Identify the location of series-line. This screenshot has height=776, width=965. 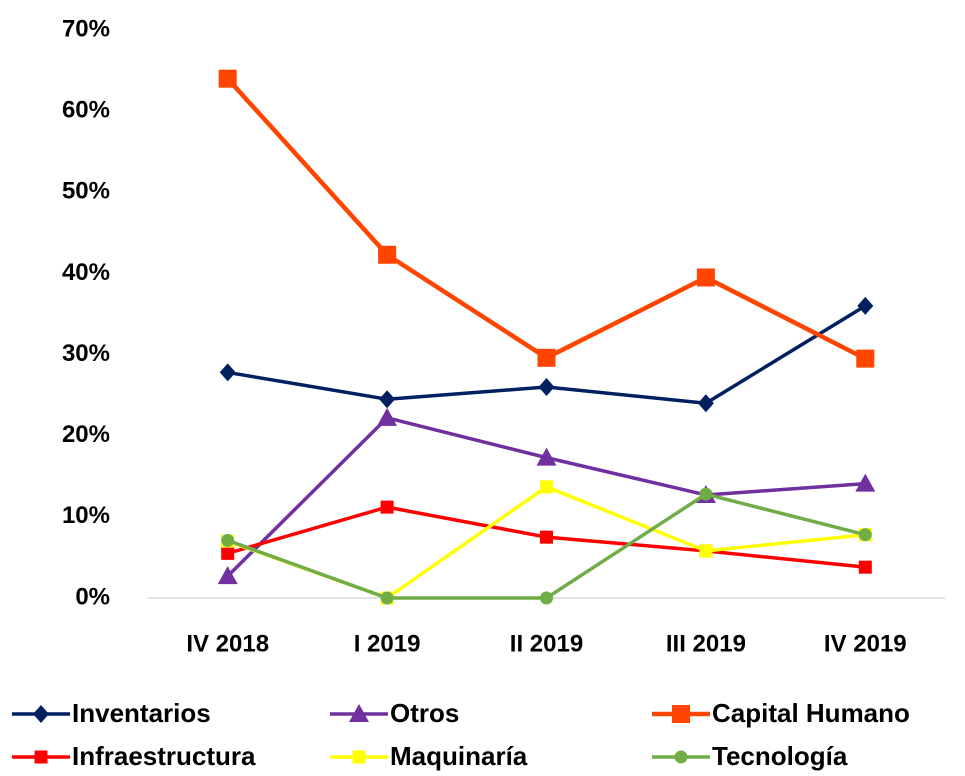
(546, 497).